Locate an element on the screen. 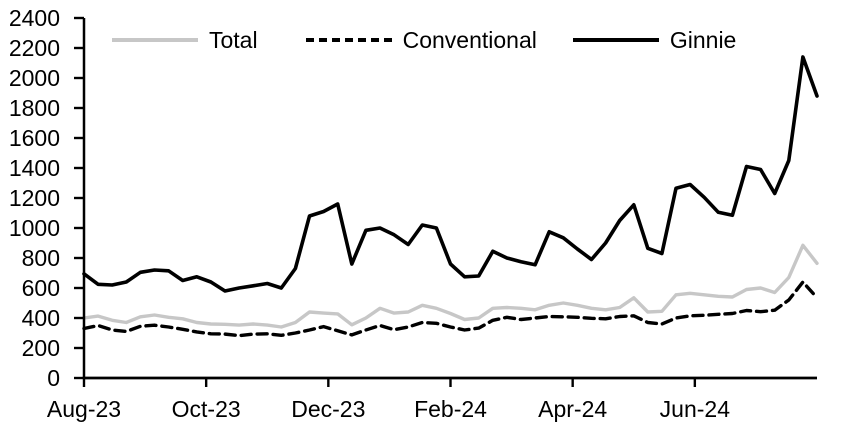 The width and height of the screenshot is (852, 429). y-tick-label: 1000 is located at coordinates (34, 228).